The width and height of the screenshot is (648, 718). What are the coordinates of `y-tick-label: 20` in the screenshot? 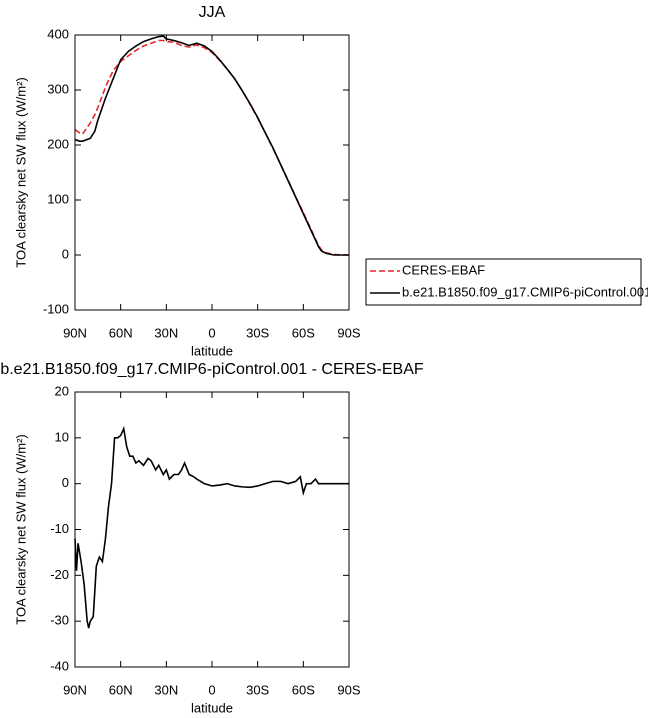 It's located at (62, 390).